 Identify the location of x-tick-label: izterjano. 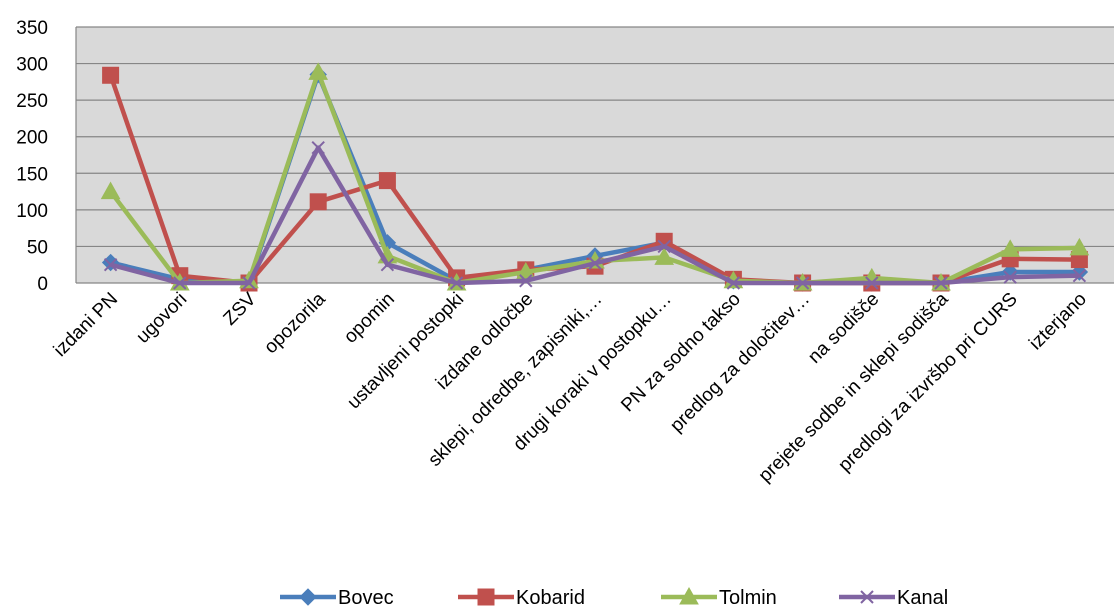
(1058, 322).